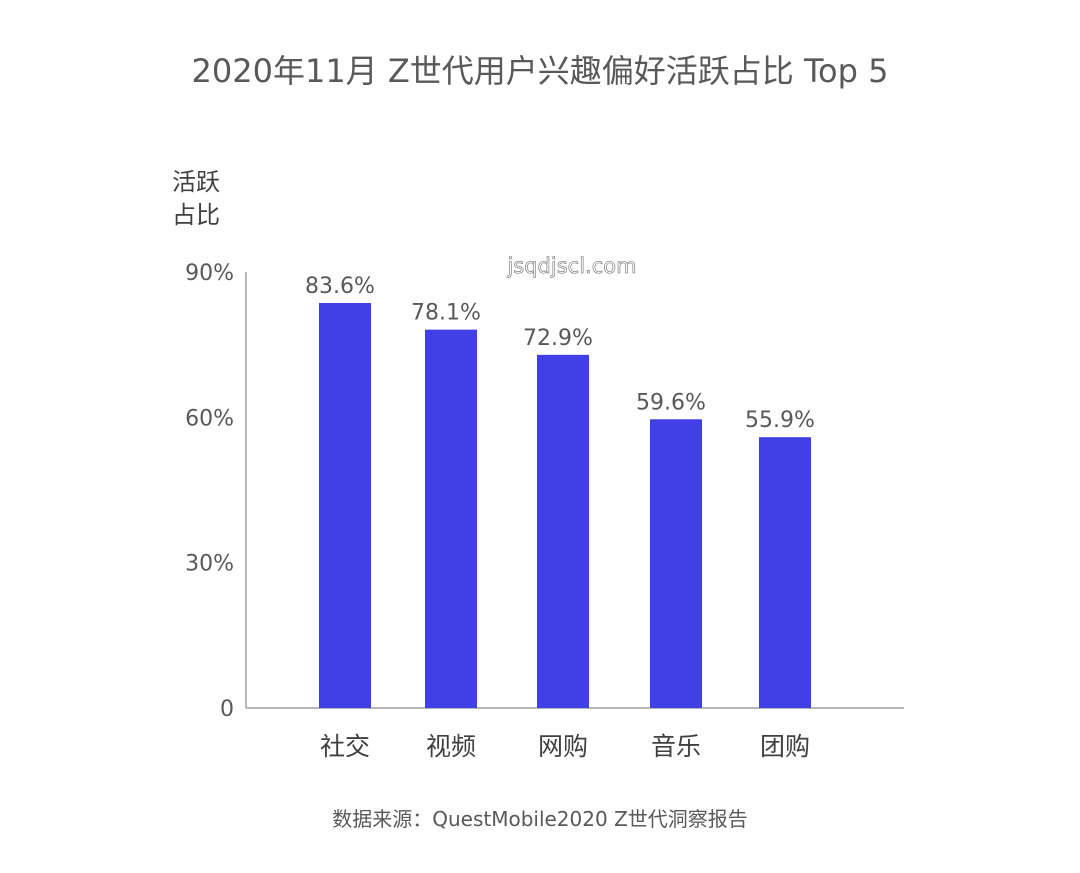 Image resolution: width=1080 pixels, height=873 pixels. What do you see at coordinates (571, 266) in the screenshot?
I see `watermark: jsqdjscl.com` at bounding box center [571, 266].